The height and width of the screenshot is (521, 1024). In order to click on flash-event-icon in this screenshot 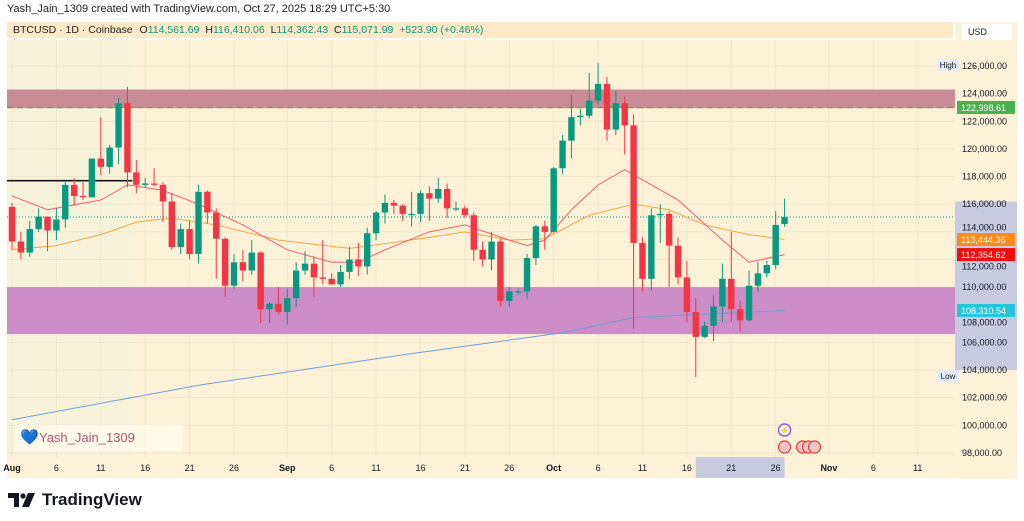, I will do `click(784, 430)`.